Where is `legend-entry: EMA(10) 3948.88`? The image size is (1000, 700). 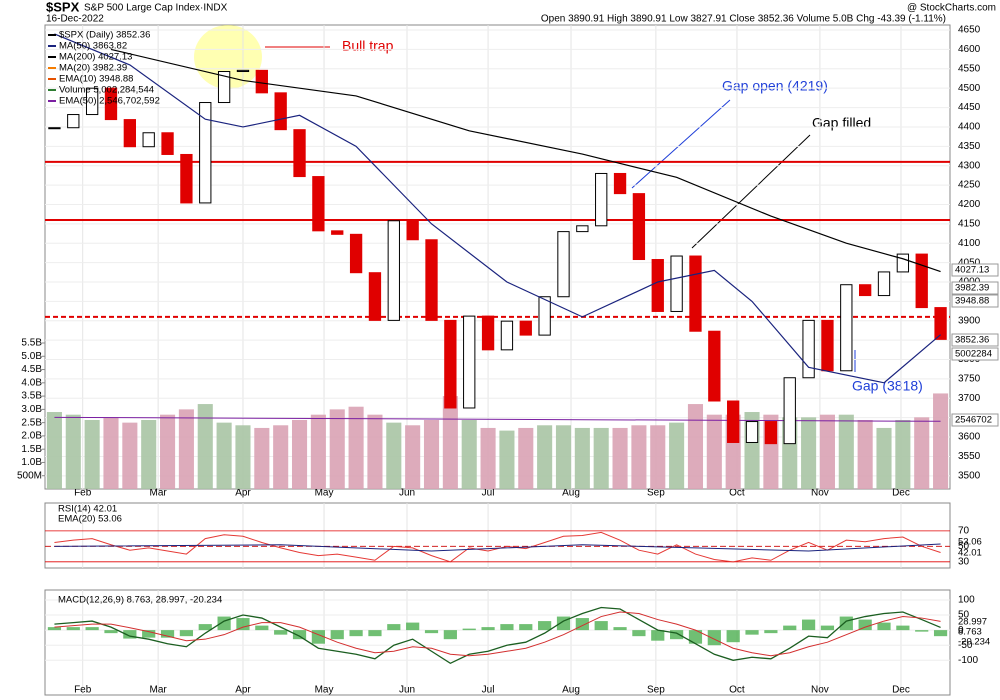
legend-entry: EMA(10) 3948.88 is located at coordinates (96, 79).